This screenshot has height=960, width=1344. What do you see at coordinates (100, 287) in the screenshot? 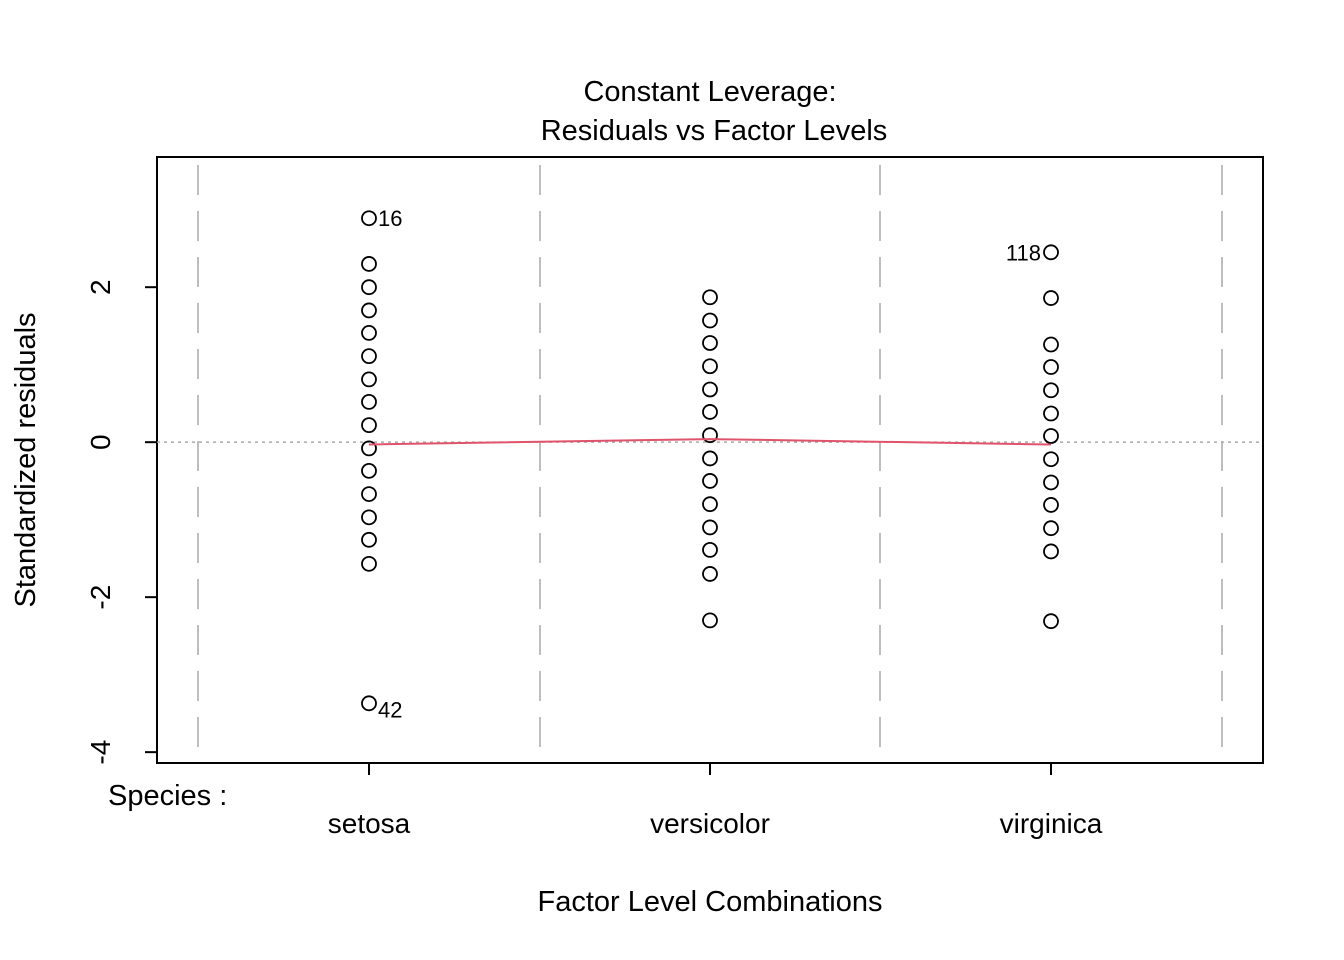
I see `y-tick-label: 2` at bounding box center [100, 287].